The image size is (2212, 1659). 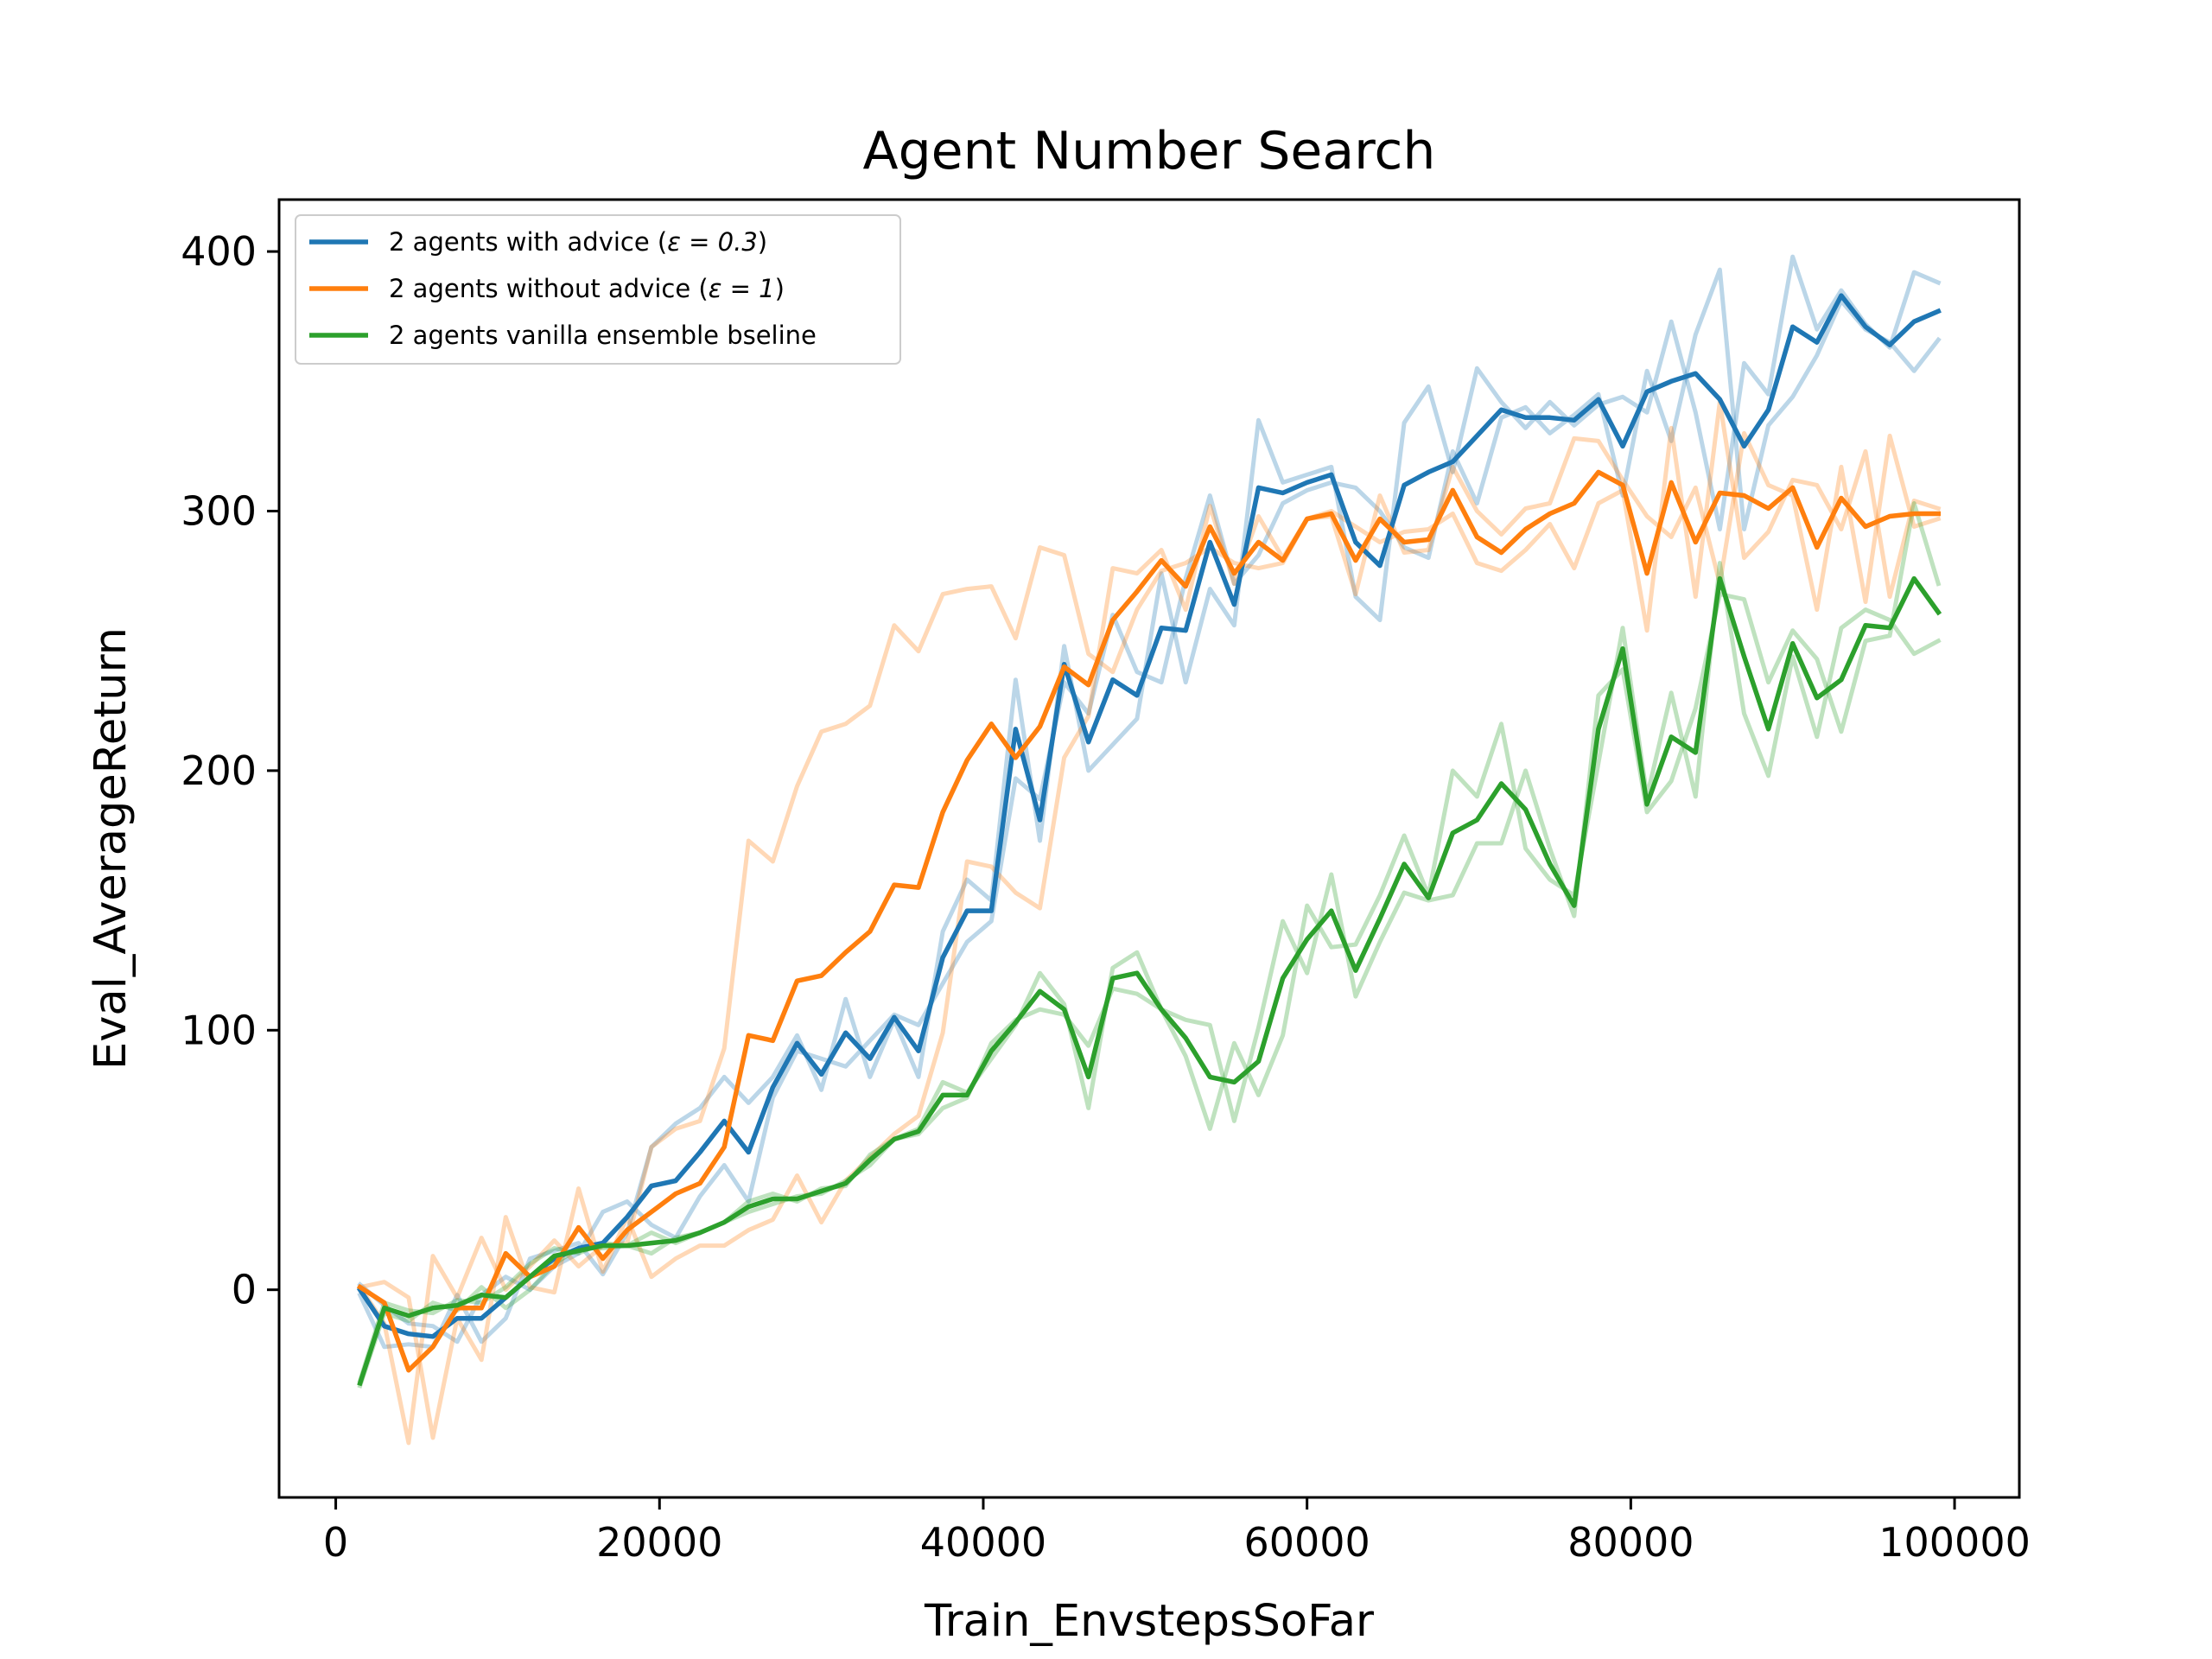 I want to click on y-tick-label: 400, so click(x=219, y=251).